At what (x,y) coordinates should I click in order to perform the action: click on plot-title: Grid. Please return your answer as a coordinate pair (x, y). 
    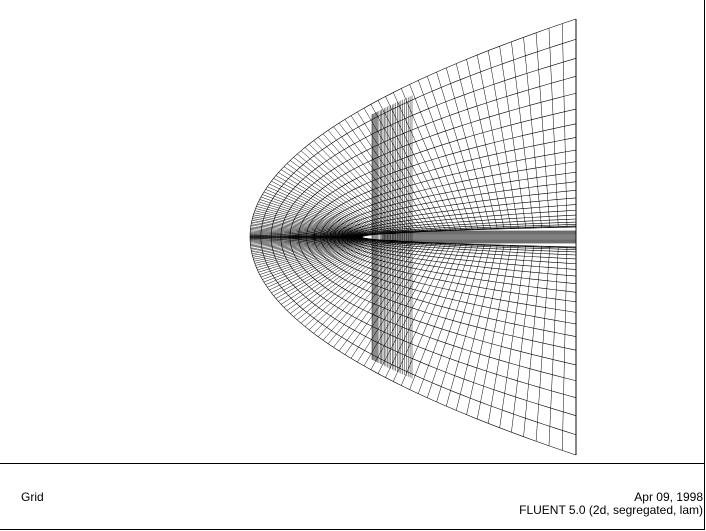
    Looking at the image, I should click on (32, 497).